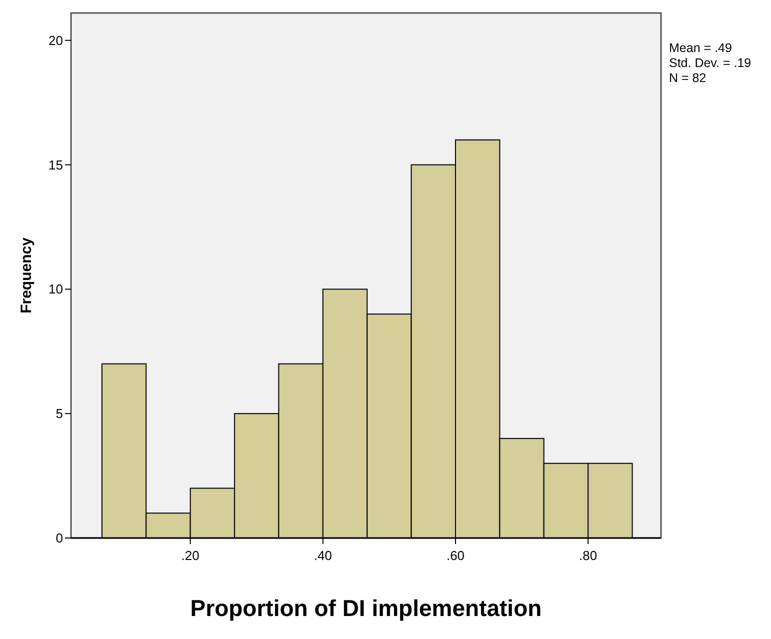  Describe the element at coordinates (700, 48) in the screenshot. I see `text: Mean = .49` at that location.